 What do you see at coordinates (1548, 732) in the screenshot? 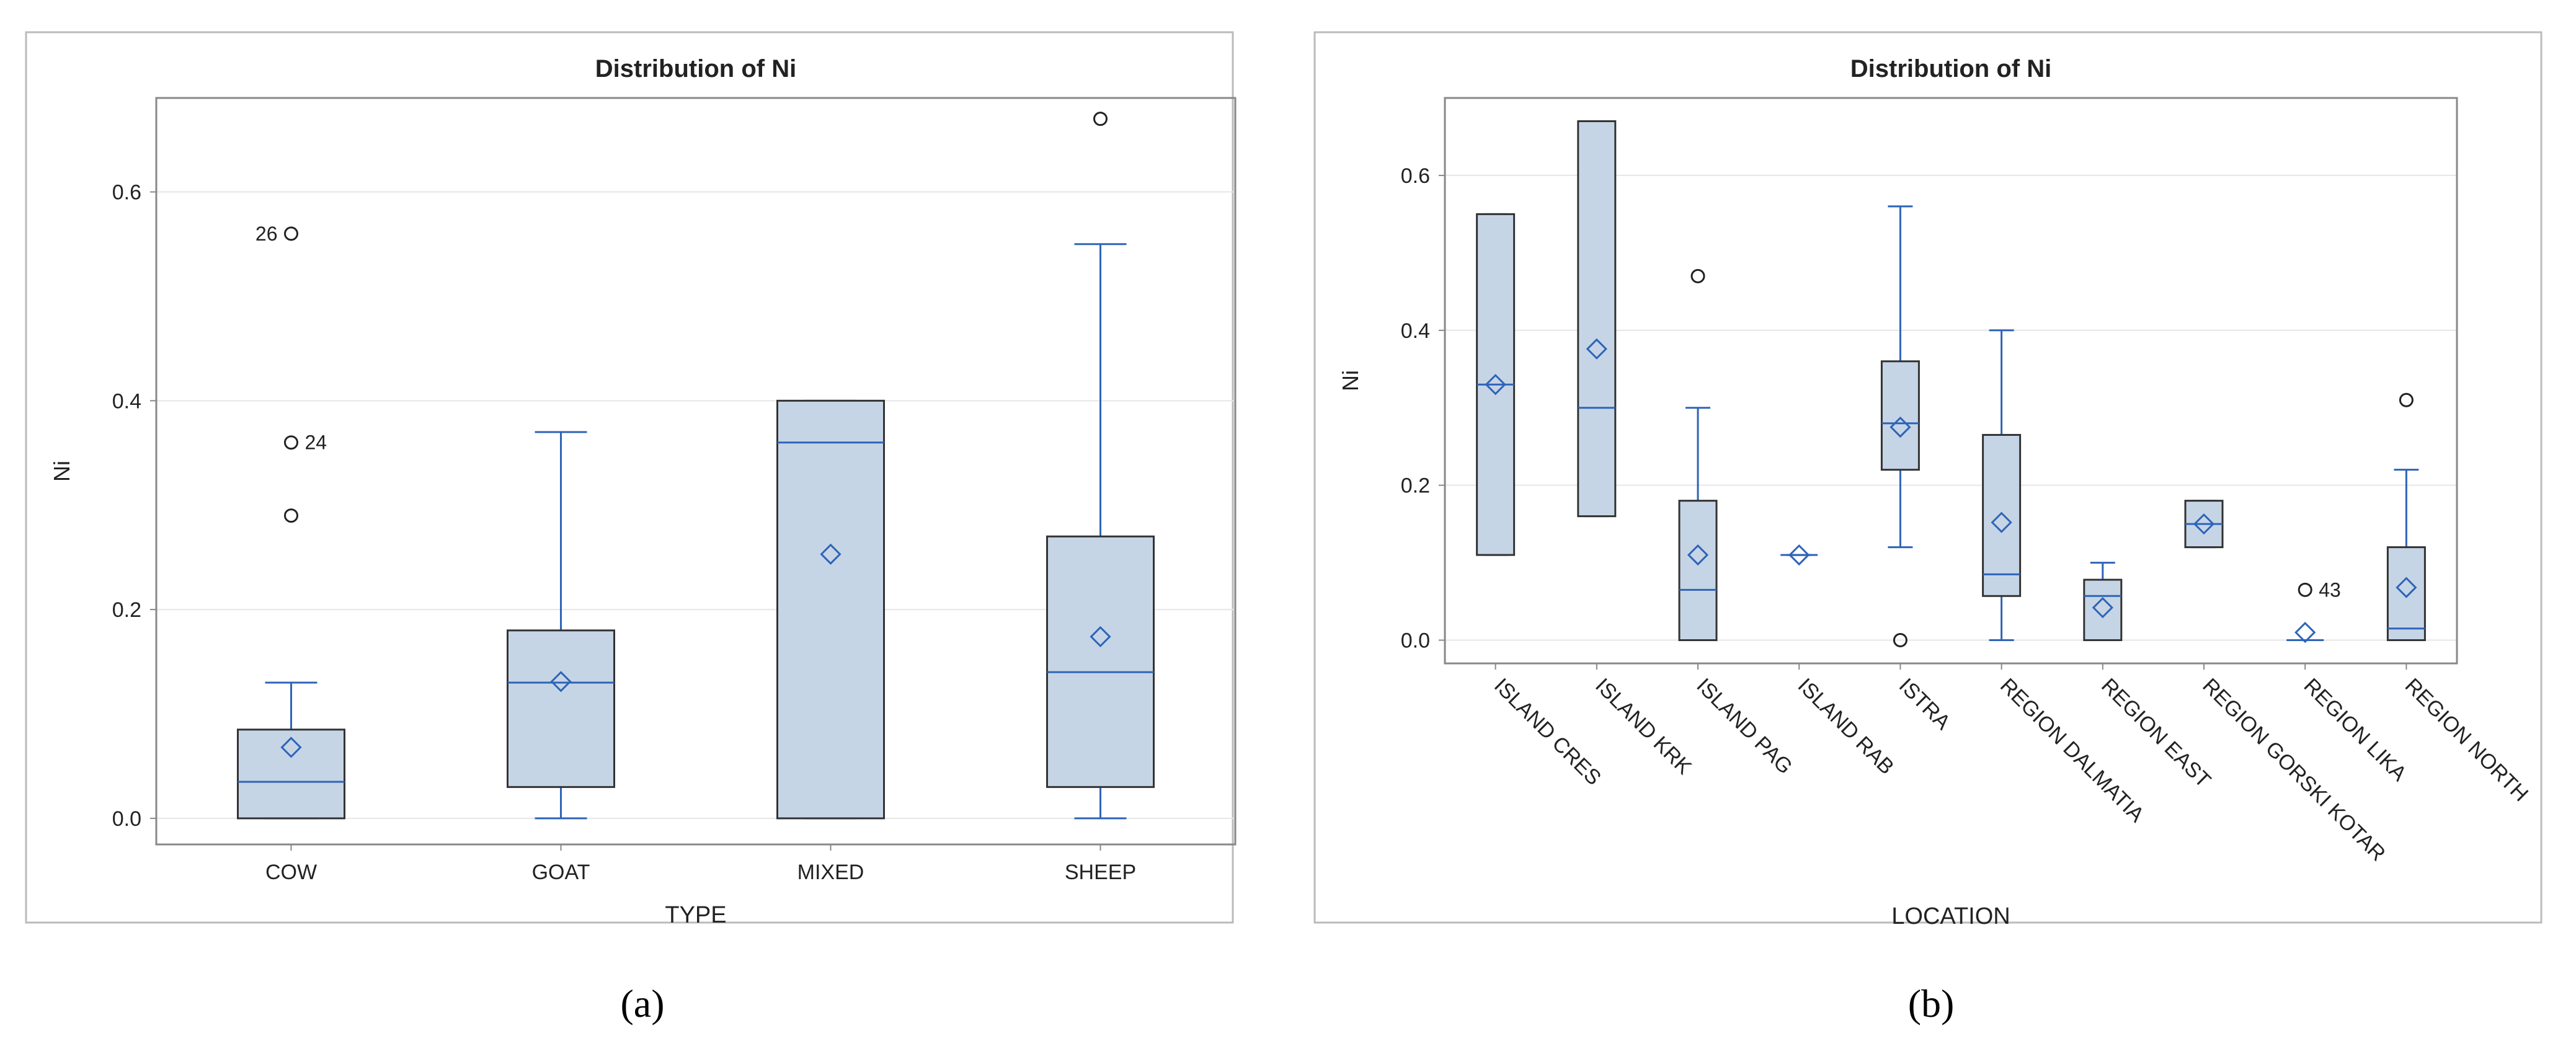
I see `panel-b-category-label: ISLAND CRES` at bounding box center [1548, 732].